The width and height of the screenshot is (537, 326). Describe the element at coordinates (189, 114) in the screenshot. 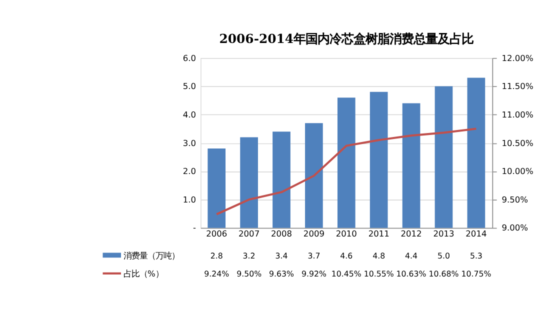

I see `y-tick-label: 4.0` at that location.